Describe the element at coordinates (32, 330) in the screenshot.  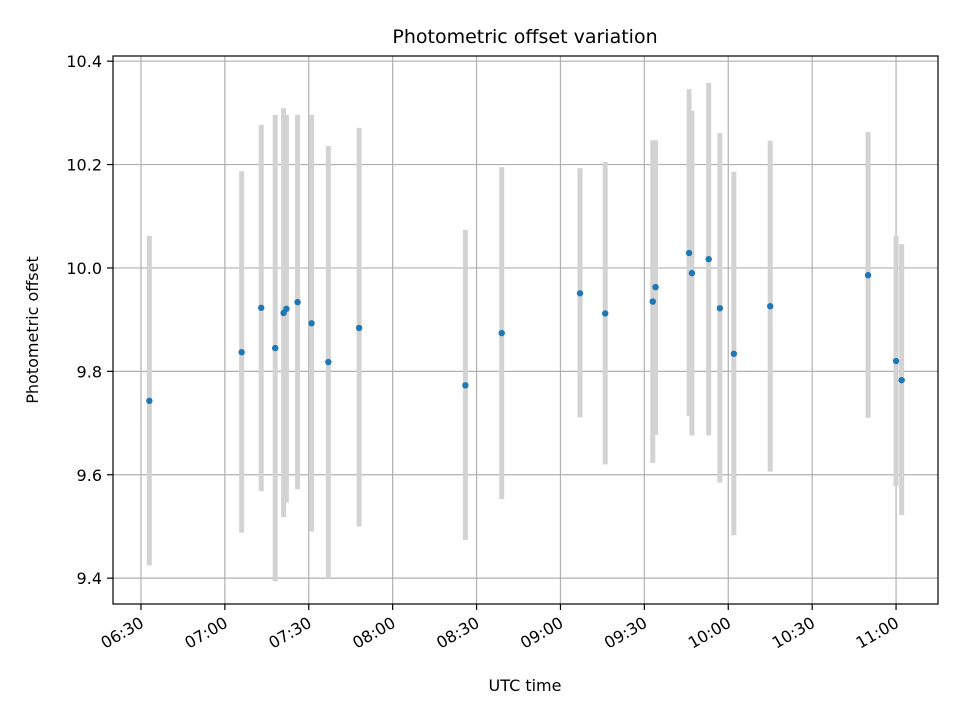
I see `y-axis-label: Photometric offset` at that location.